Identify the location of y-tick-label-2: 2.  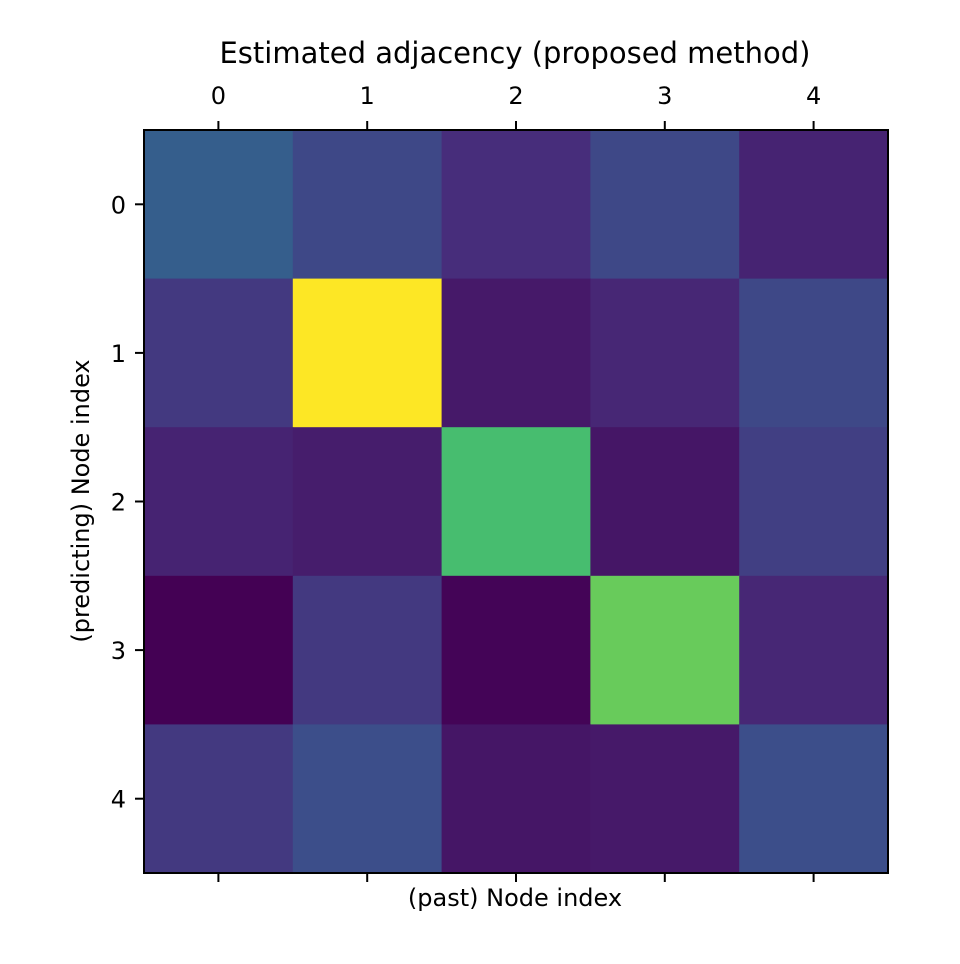
(118, 503).